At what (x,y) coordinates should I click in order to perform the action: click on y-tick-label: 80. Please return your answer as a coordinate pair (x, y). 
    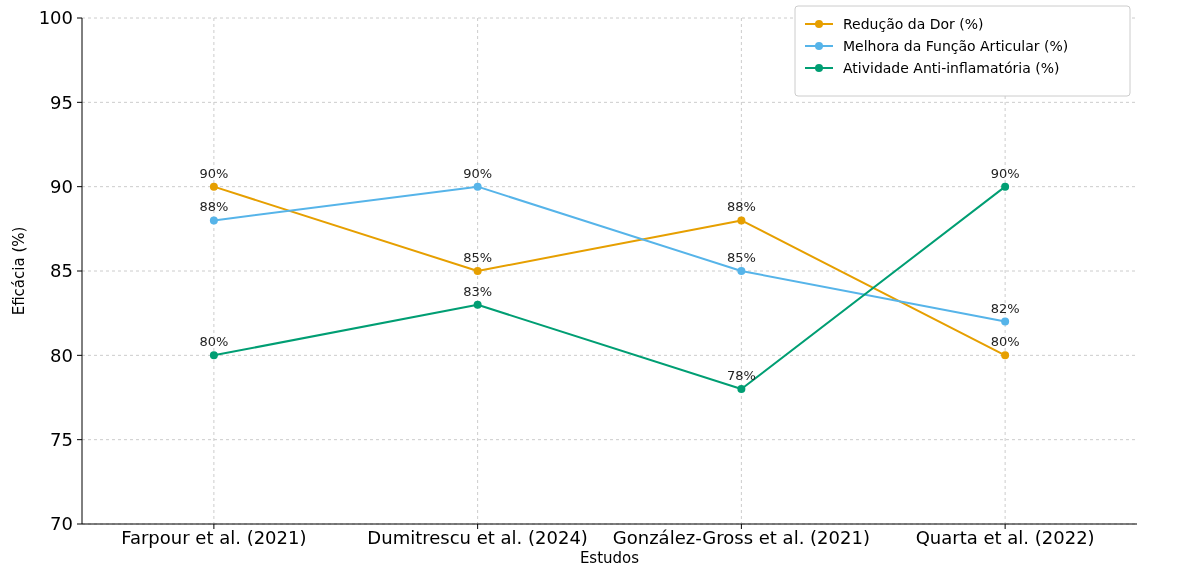
    Looking at the image, I should click on (61, 355).